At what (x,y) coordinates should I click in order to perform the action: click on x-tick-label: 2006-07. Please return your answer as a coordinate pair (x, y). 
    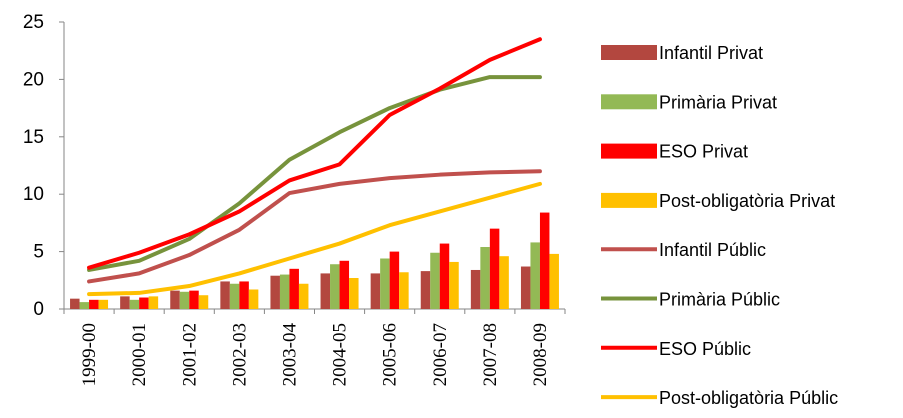
    Looking at the image, I should click on (440, 354).